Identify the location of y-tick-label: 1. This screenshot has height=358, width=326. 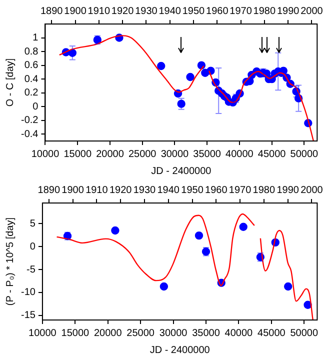
(35, 38).